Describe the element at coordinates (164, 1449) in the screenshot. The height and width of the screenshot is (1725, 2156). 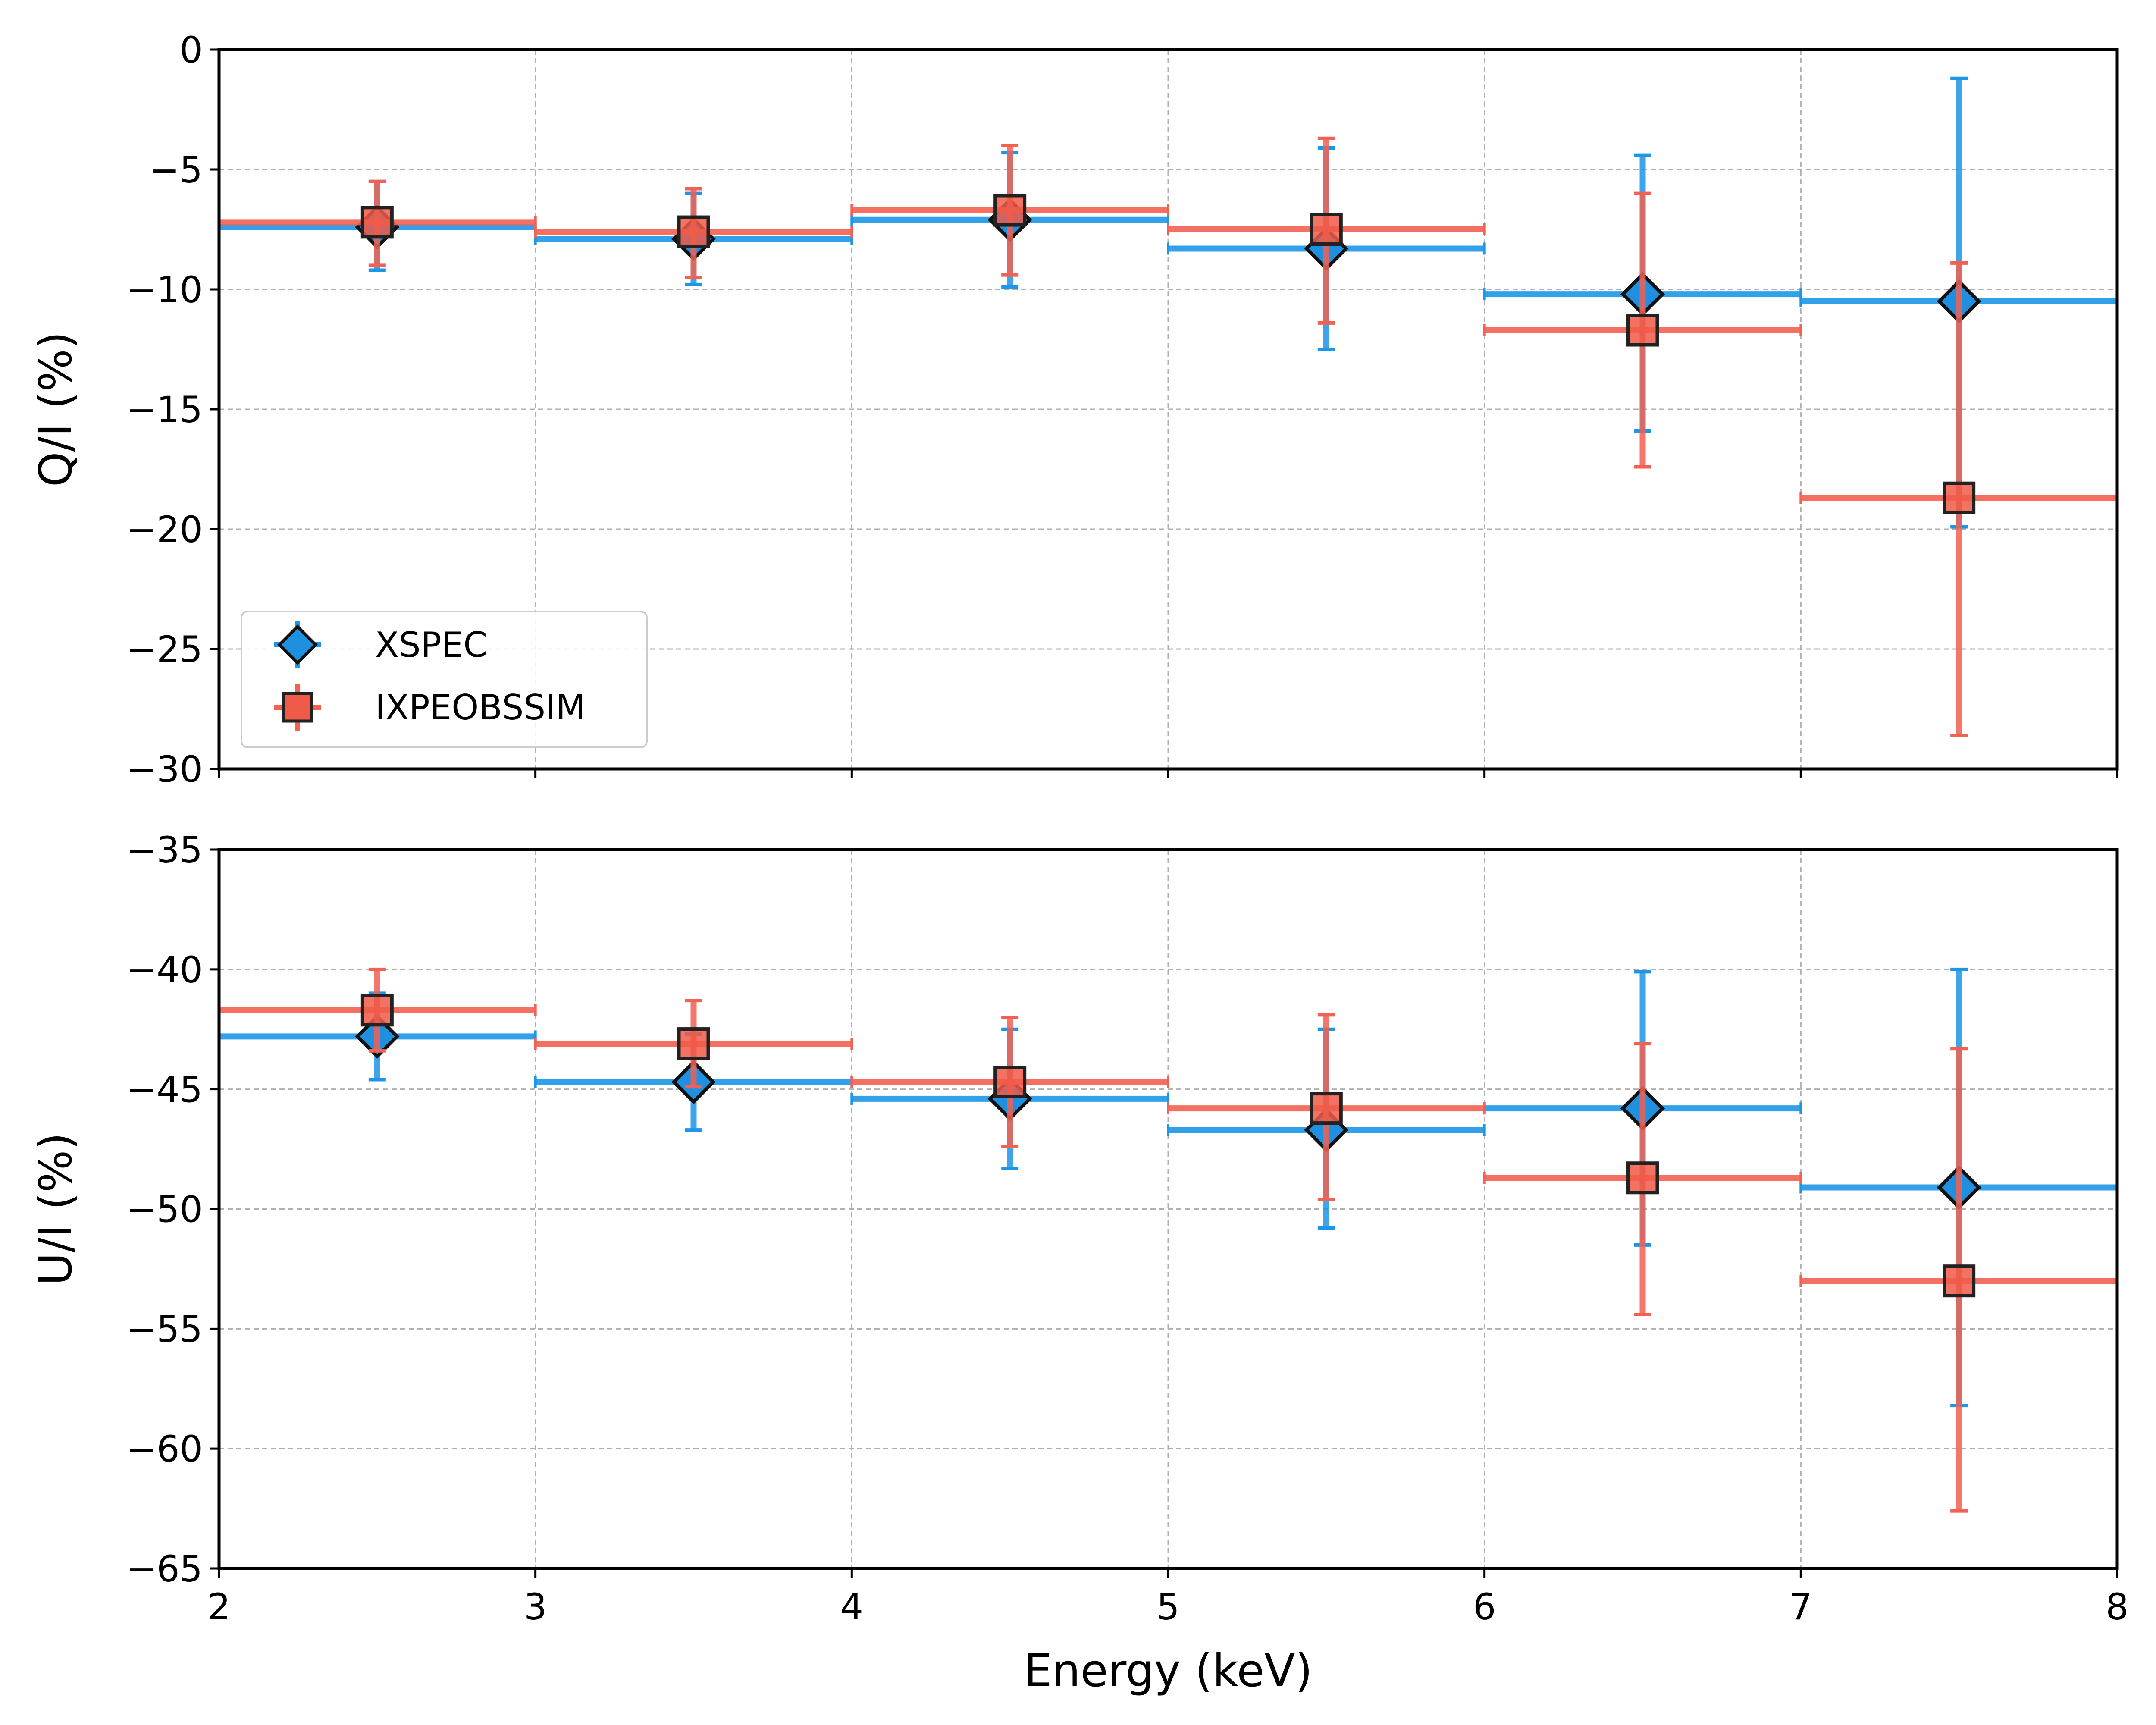
I see `y-tick-label: −60` at that location.